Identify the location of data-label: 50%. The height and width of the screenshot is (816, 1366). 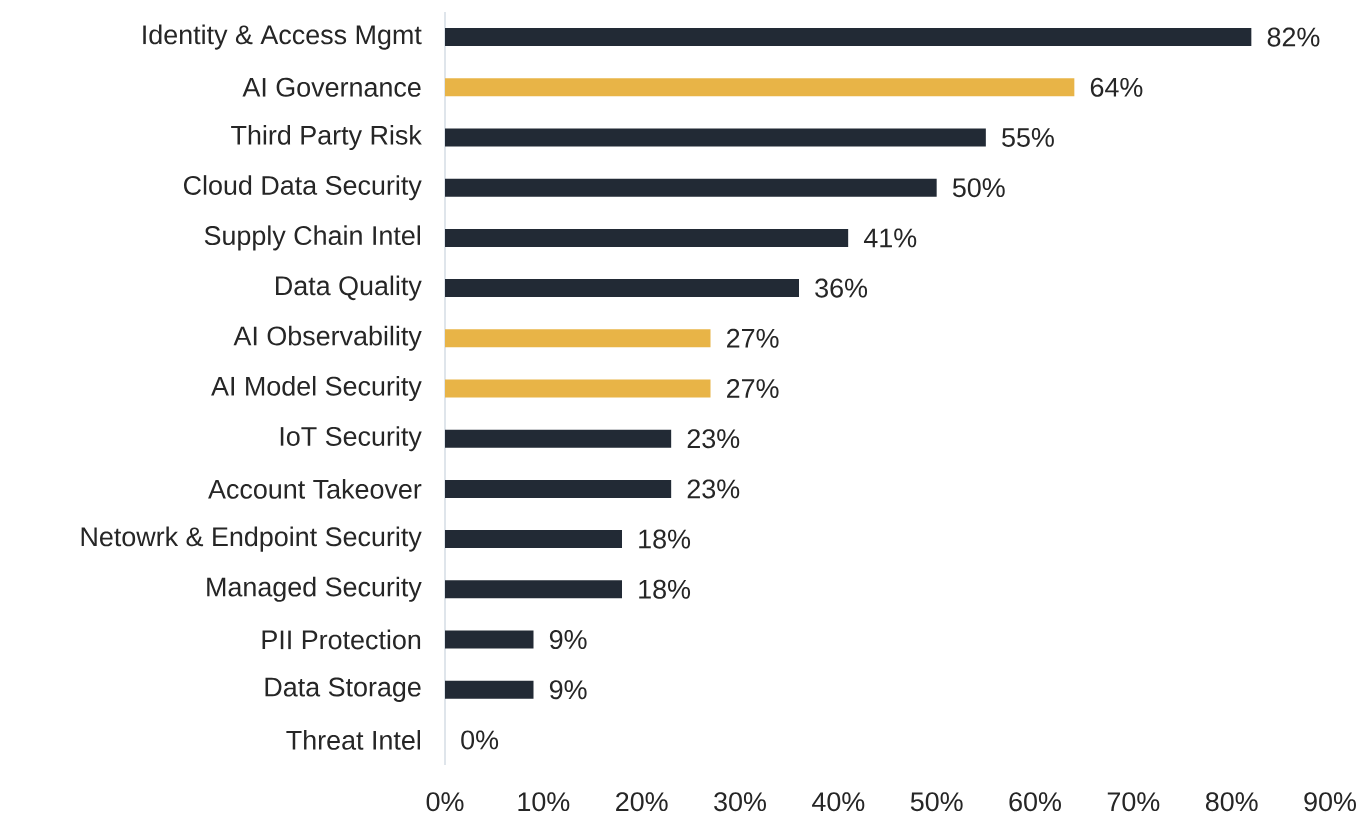
(978, 188).